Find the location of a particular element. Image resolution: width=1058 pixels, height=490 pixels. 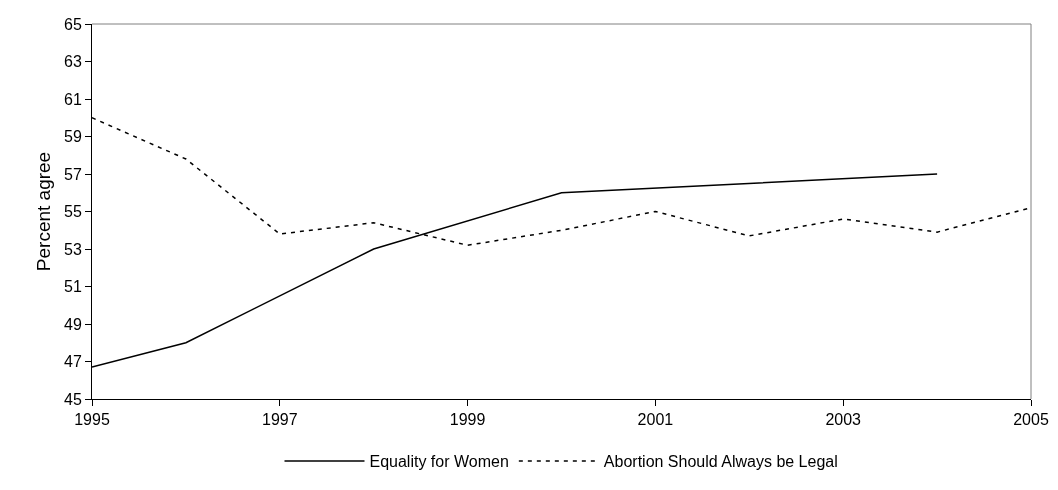

legend-label: Equality for Women is located at coordinates (439, 462).